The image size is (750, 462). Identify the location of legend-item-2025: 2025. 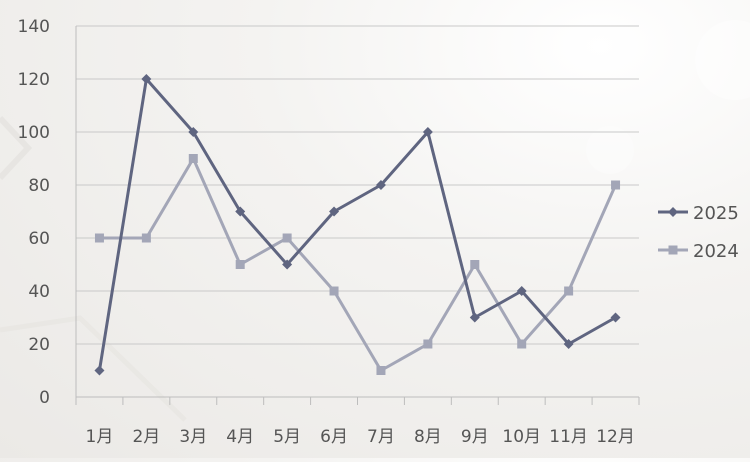
(698, 213).